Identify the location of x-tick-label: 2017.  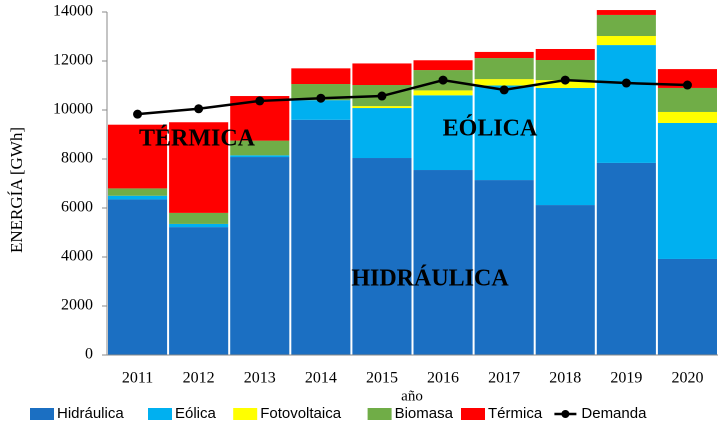
(504, 378).